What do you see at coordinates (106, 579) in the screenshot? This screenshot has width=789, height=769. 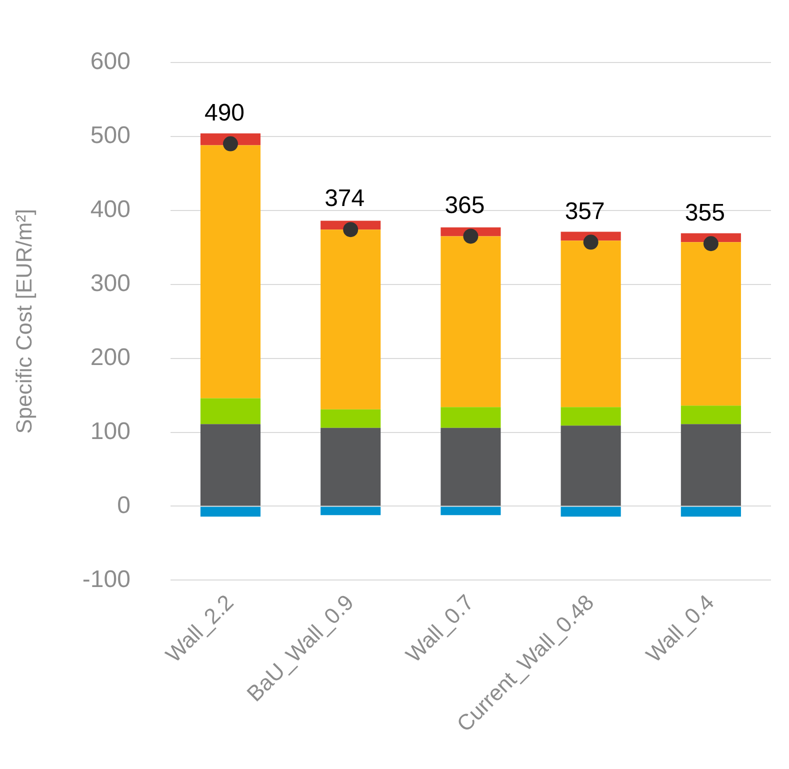 I see `y-tick-label: -100` at bounding box center [106, 579].